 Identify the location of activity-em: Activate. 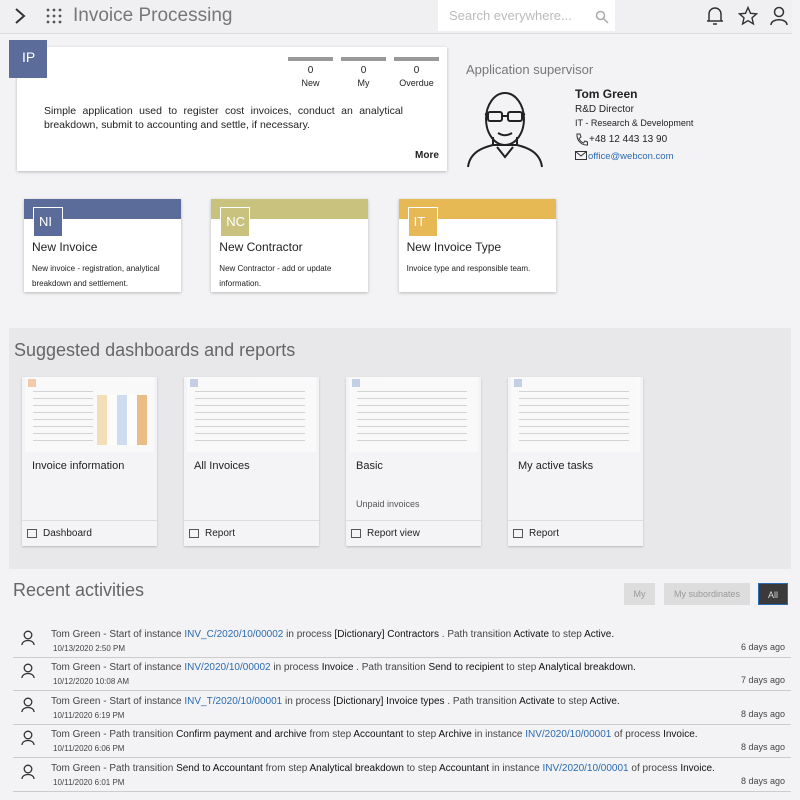
(531, 634).